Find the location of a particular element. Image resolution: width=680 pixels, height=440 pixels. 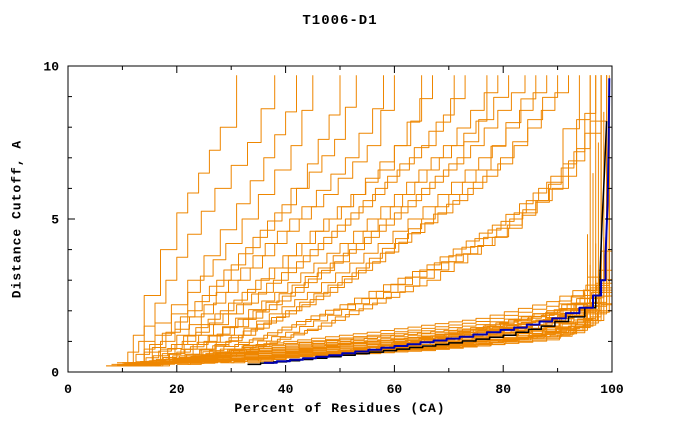

y-axis-label: Distance Cutoff, A is located at coordinates (17, 219).